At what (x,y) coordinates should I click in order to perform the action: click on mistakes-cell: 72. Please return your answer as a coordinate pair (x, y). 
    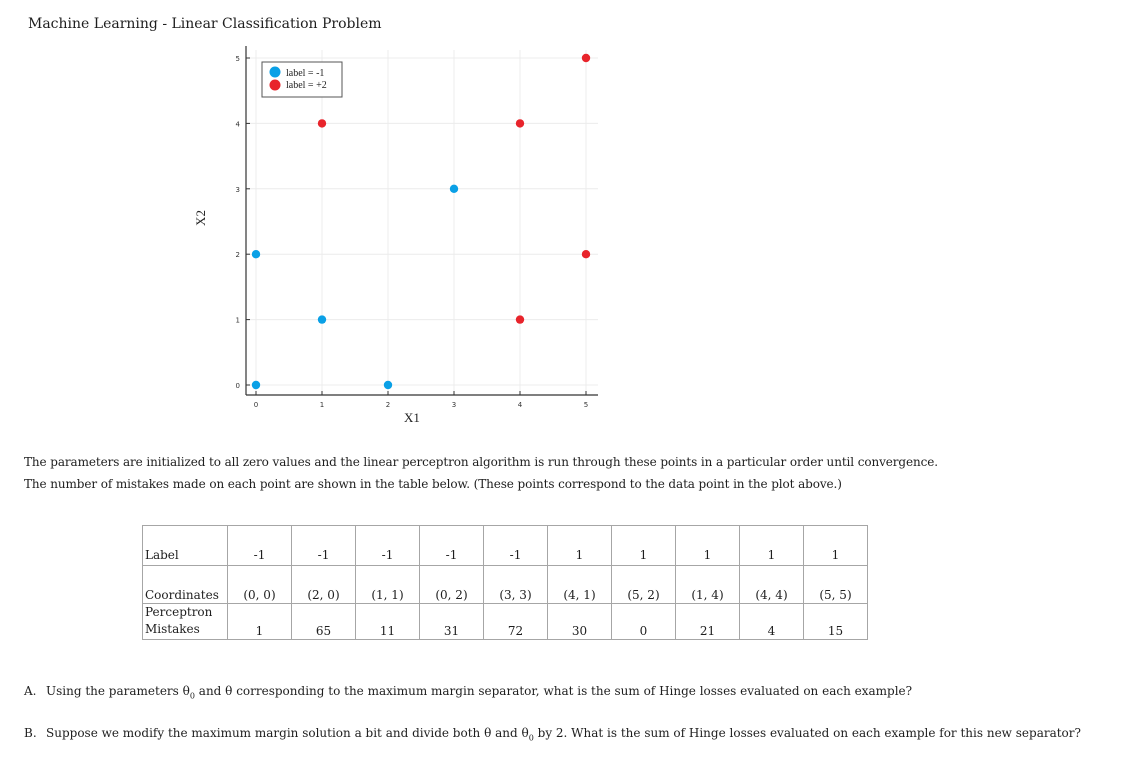
    Looking at the image, I should click on (515, 621).